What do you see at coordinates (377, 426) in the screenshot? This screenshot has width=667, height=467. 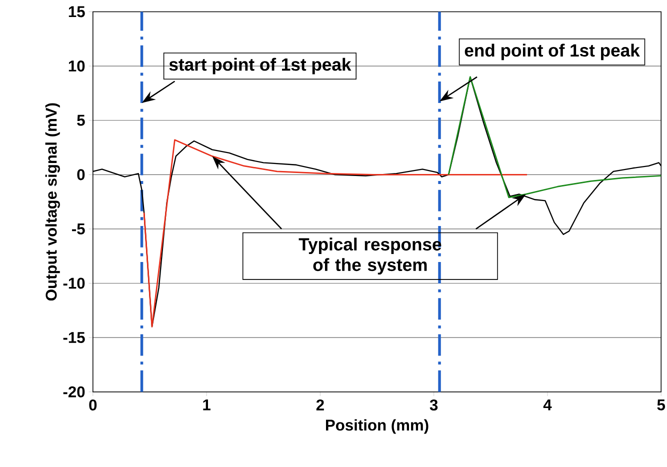 I see `x-axis-title: Position (mm)` at bounding box center [377, 426].